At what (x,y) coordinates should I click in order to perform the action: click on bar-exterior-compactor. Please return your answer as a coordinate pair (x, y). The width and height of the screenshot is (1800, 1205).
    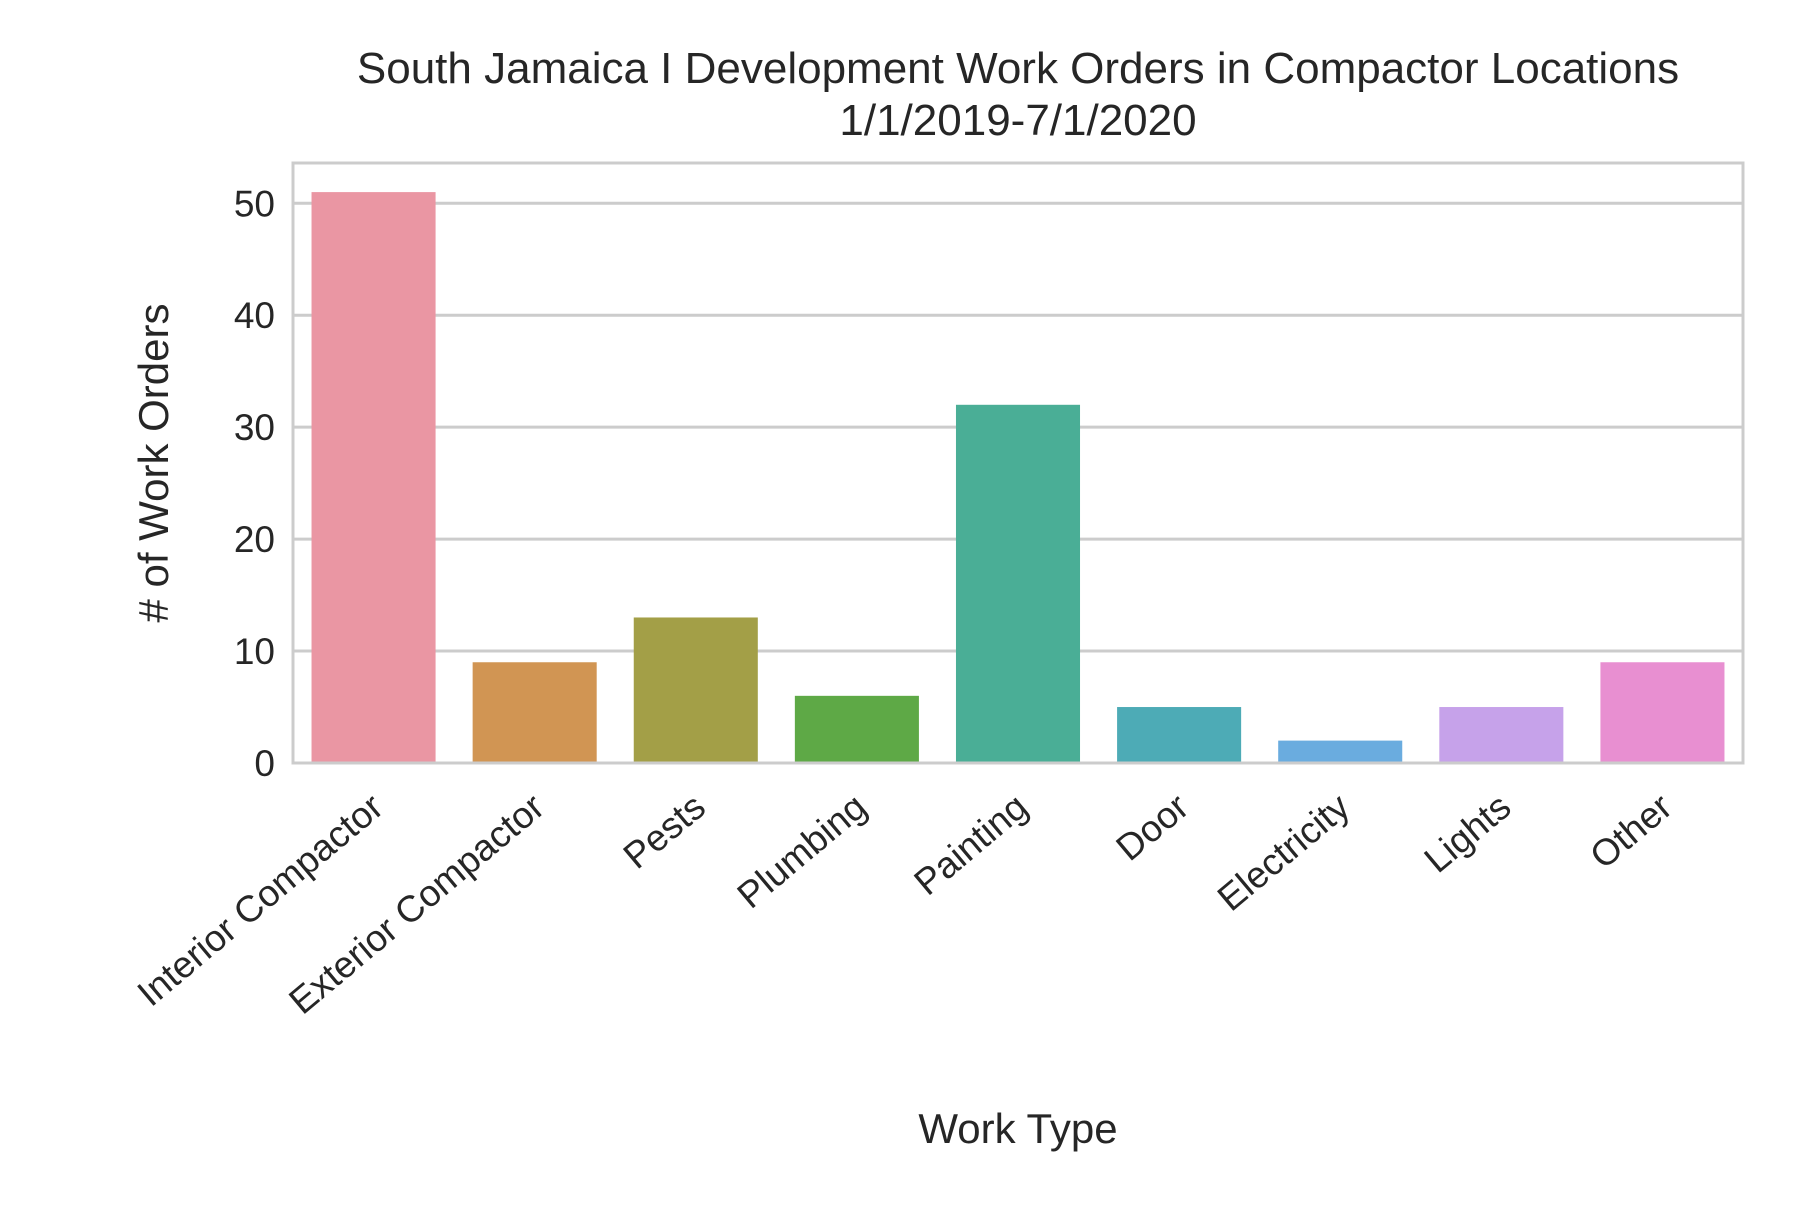
    Looking at the image, I should click on (534, 712).